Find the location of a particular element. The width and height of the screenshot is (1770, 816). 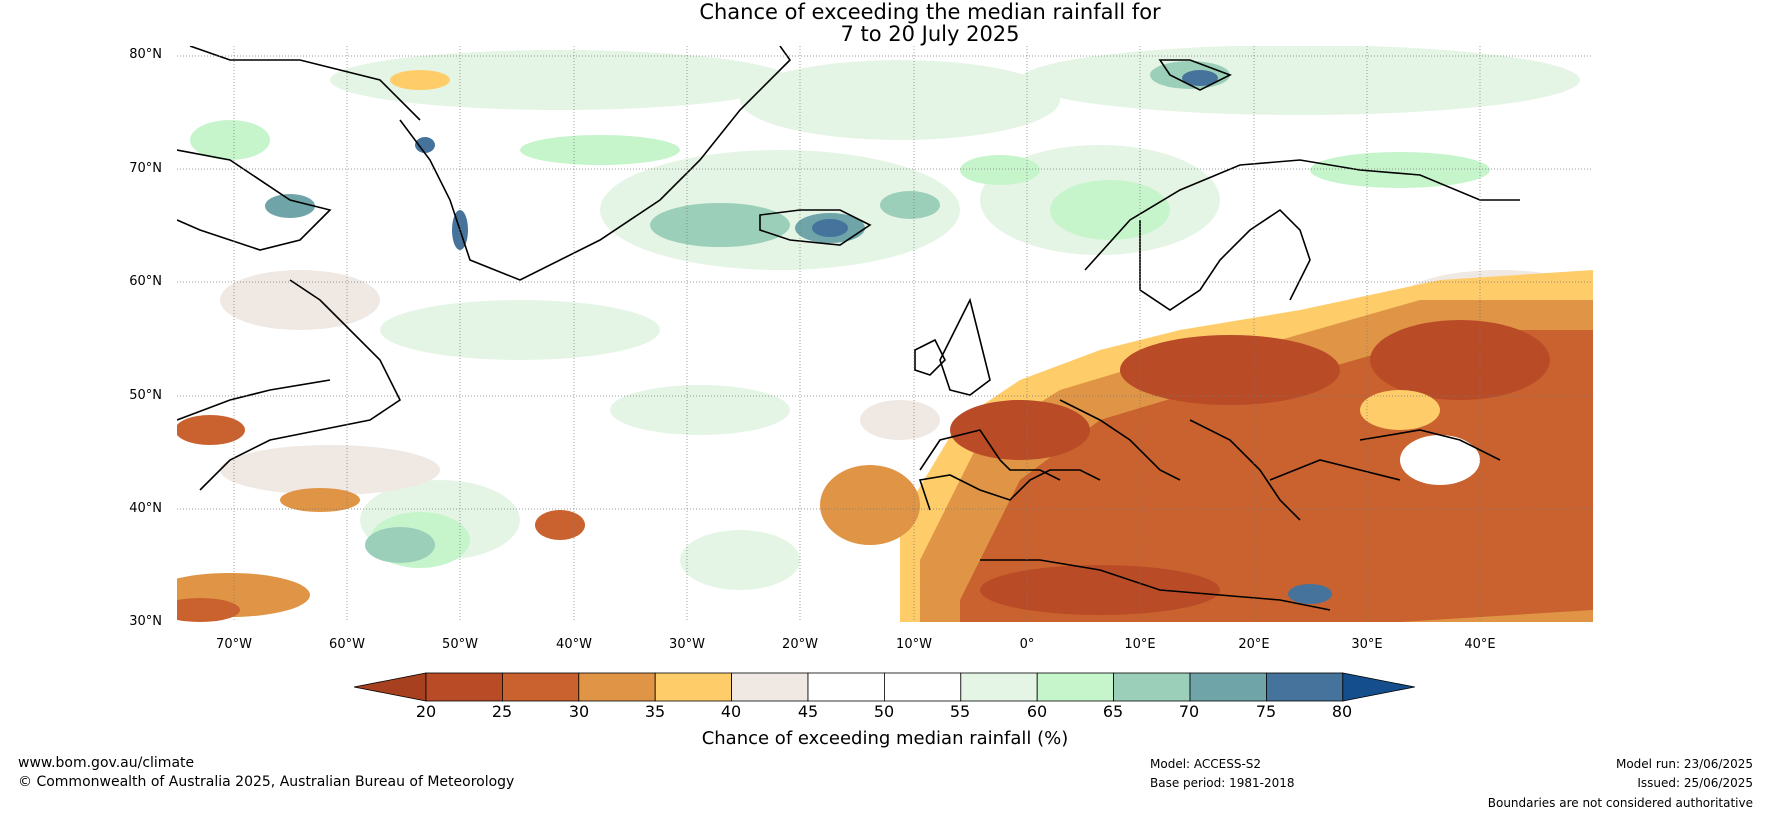

lon-label-50w: 50°W is located at coordinates (460, 644).